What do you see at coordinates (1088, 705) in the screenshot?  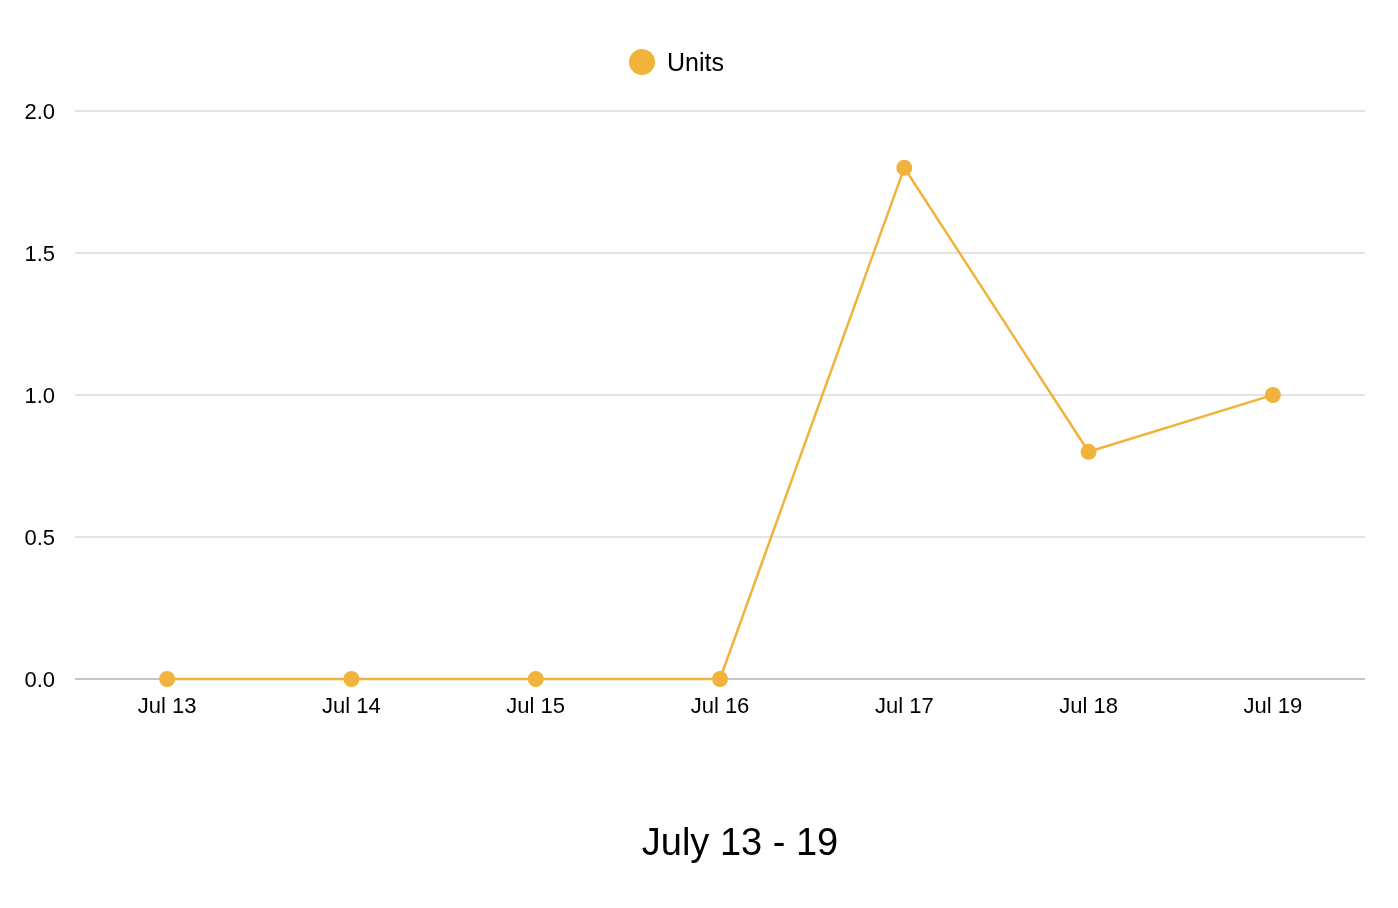 I see `x-tick-label: Jul 18` at bounding box center [1088, 705].